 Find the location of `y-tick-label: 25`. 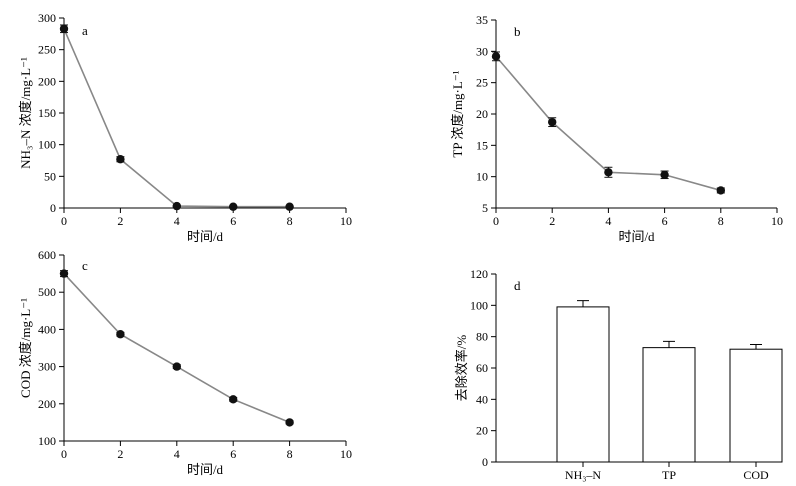

y-tick-label: 25 is located at coordinates (482, 83).